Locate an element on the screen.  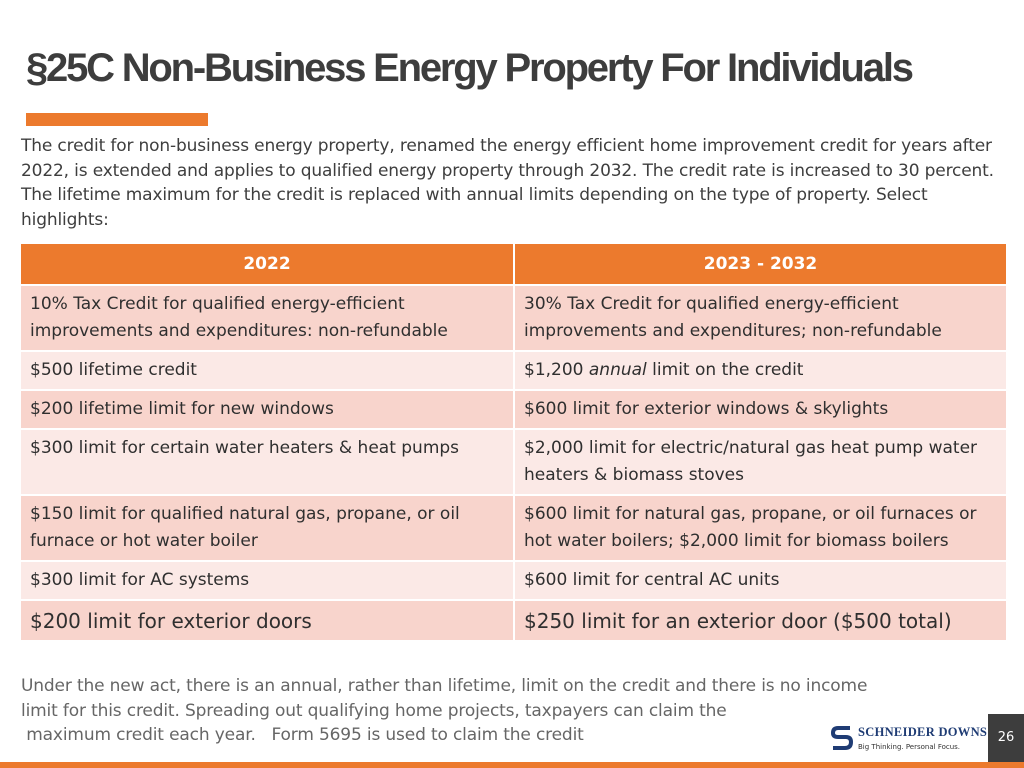
cell-2022: $200 limit for exterior doors is located at coordinates (267, 620).